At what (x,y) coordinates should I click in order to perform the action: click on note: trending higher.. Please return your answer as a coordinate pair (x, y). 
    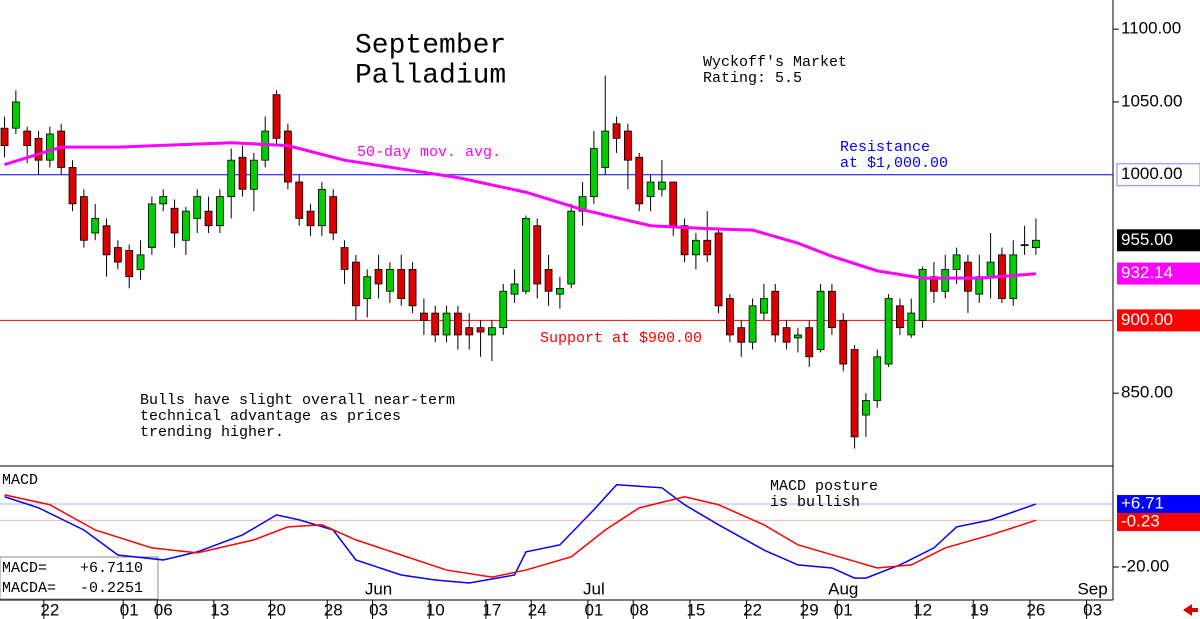
    Looking at the image, I should click on (212, 432).